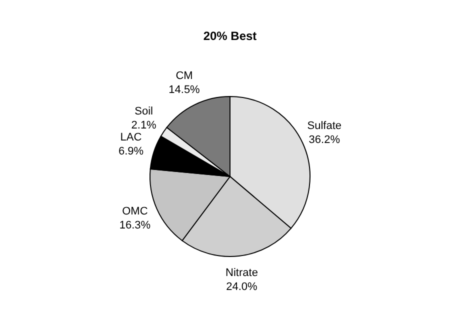 The height and width of the screenshot is (325, 460). Describe the element at coordinates (184, 90) in the screenshot. I see `data-label: 14.5%` at that location.